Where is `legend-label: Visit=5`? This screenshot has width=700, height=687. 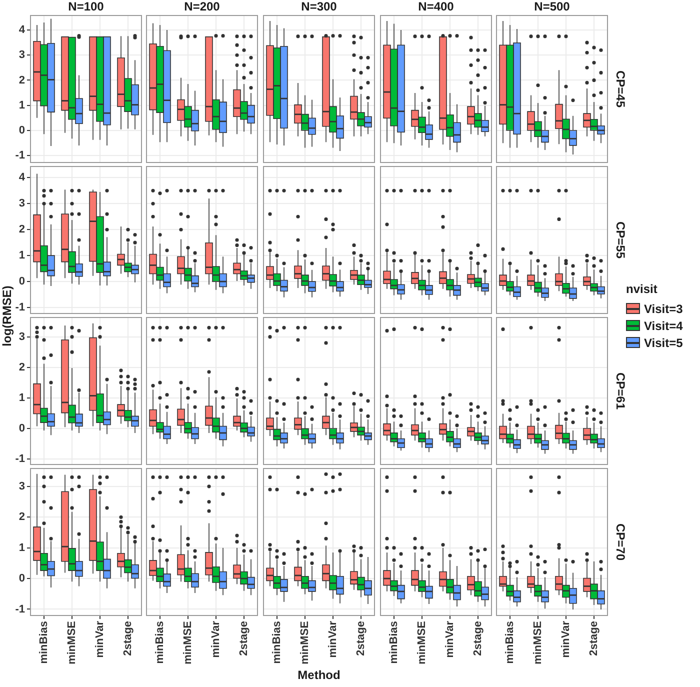 legend-label: Visit=5 is located at coordinates (663, 343).